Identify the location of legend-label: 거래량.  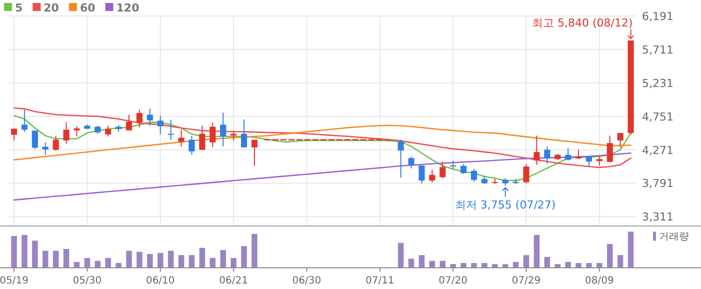
(674, 237).